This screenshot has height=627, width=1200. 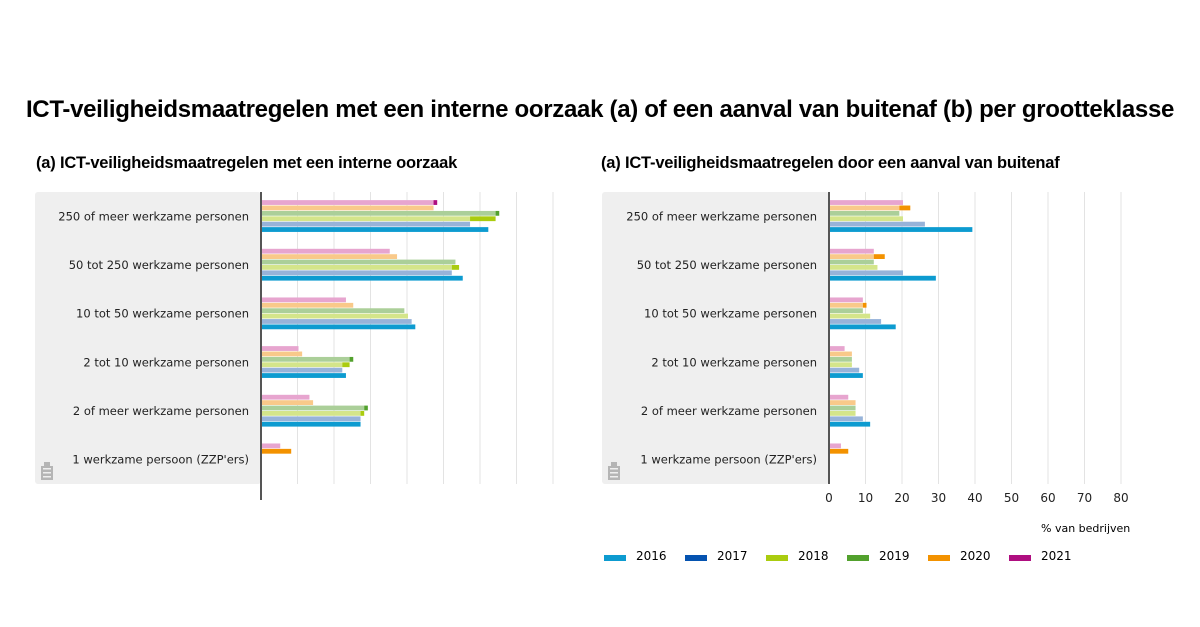 What do you see at coordinates (1084, 498) in the screenshot?
I see `x-tick-label: 70` at bounding box center [1084, 498].